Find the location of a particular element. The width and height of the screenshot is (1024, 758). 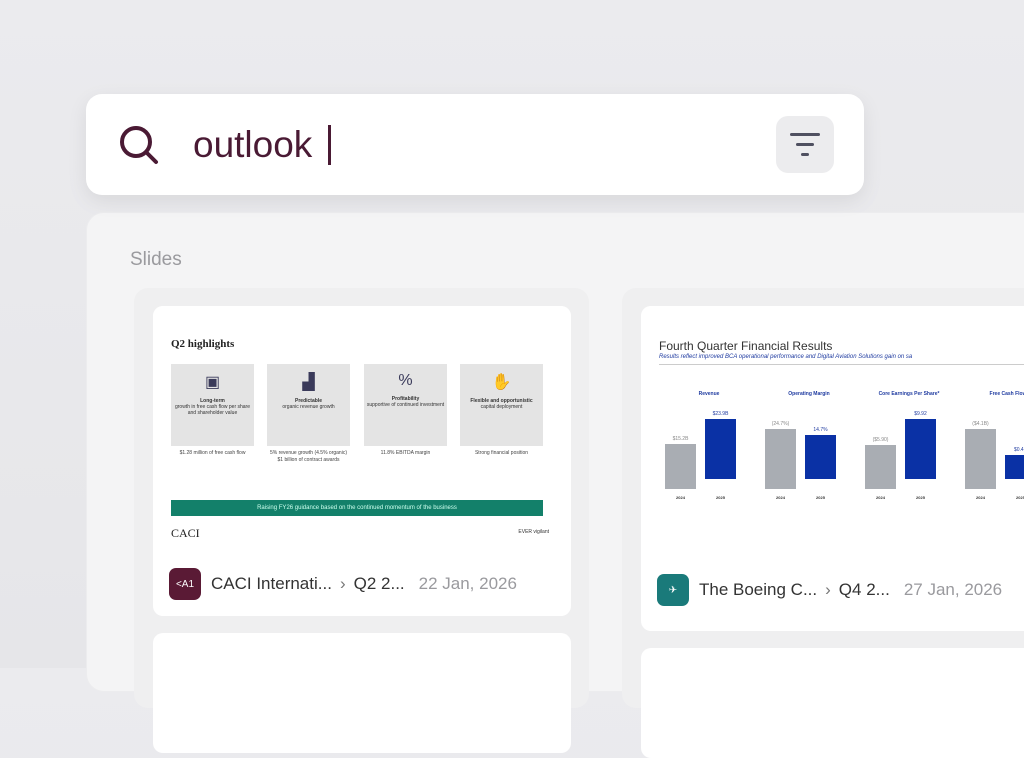

result-date: 27 Jan, 2026 is located at coordinates (953, 589).